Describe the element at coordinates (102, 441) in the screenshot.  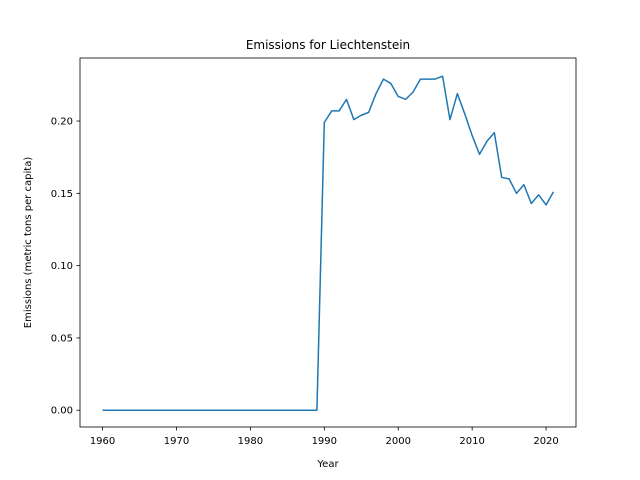
I see `x-tick-label: 1960` at that location.